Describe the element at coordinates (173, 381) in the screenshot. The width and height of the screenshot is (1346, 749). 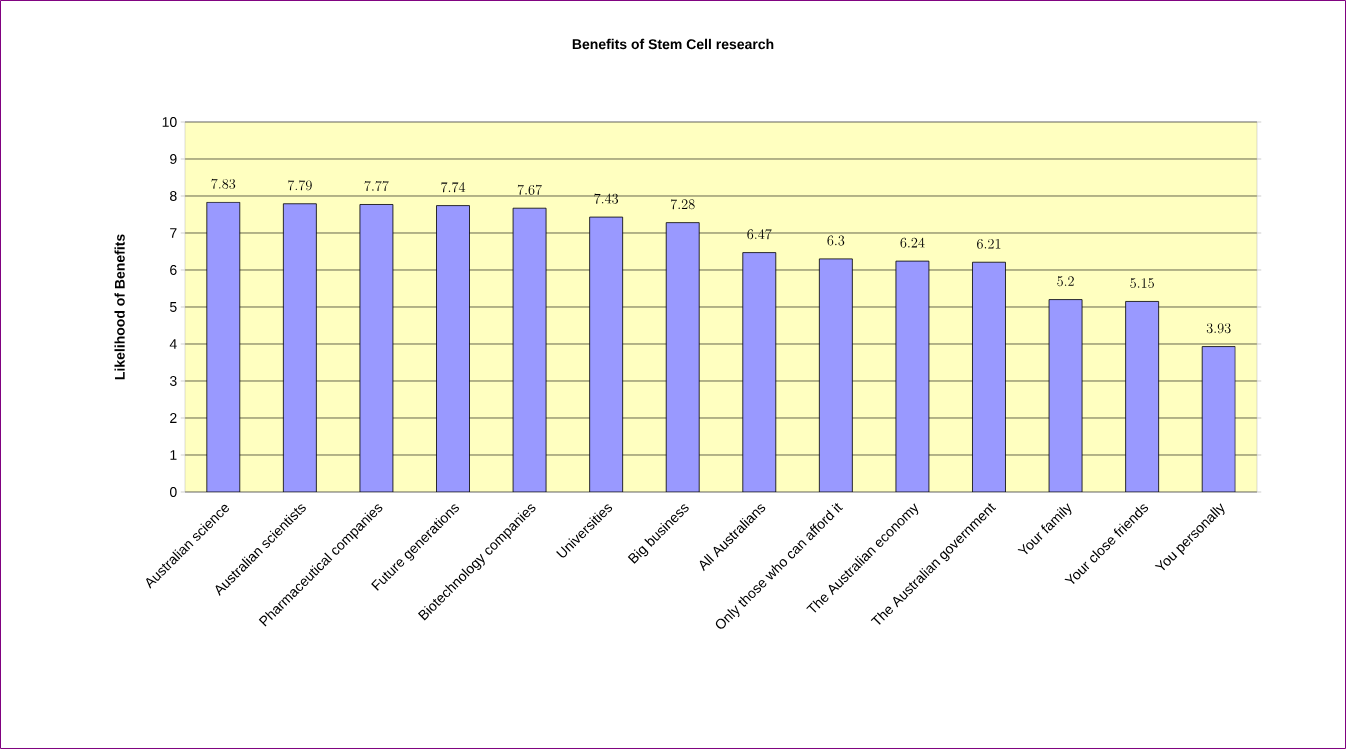
I see `y-tick-label: 3` at that location.